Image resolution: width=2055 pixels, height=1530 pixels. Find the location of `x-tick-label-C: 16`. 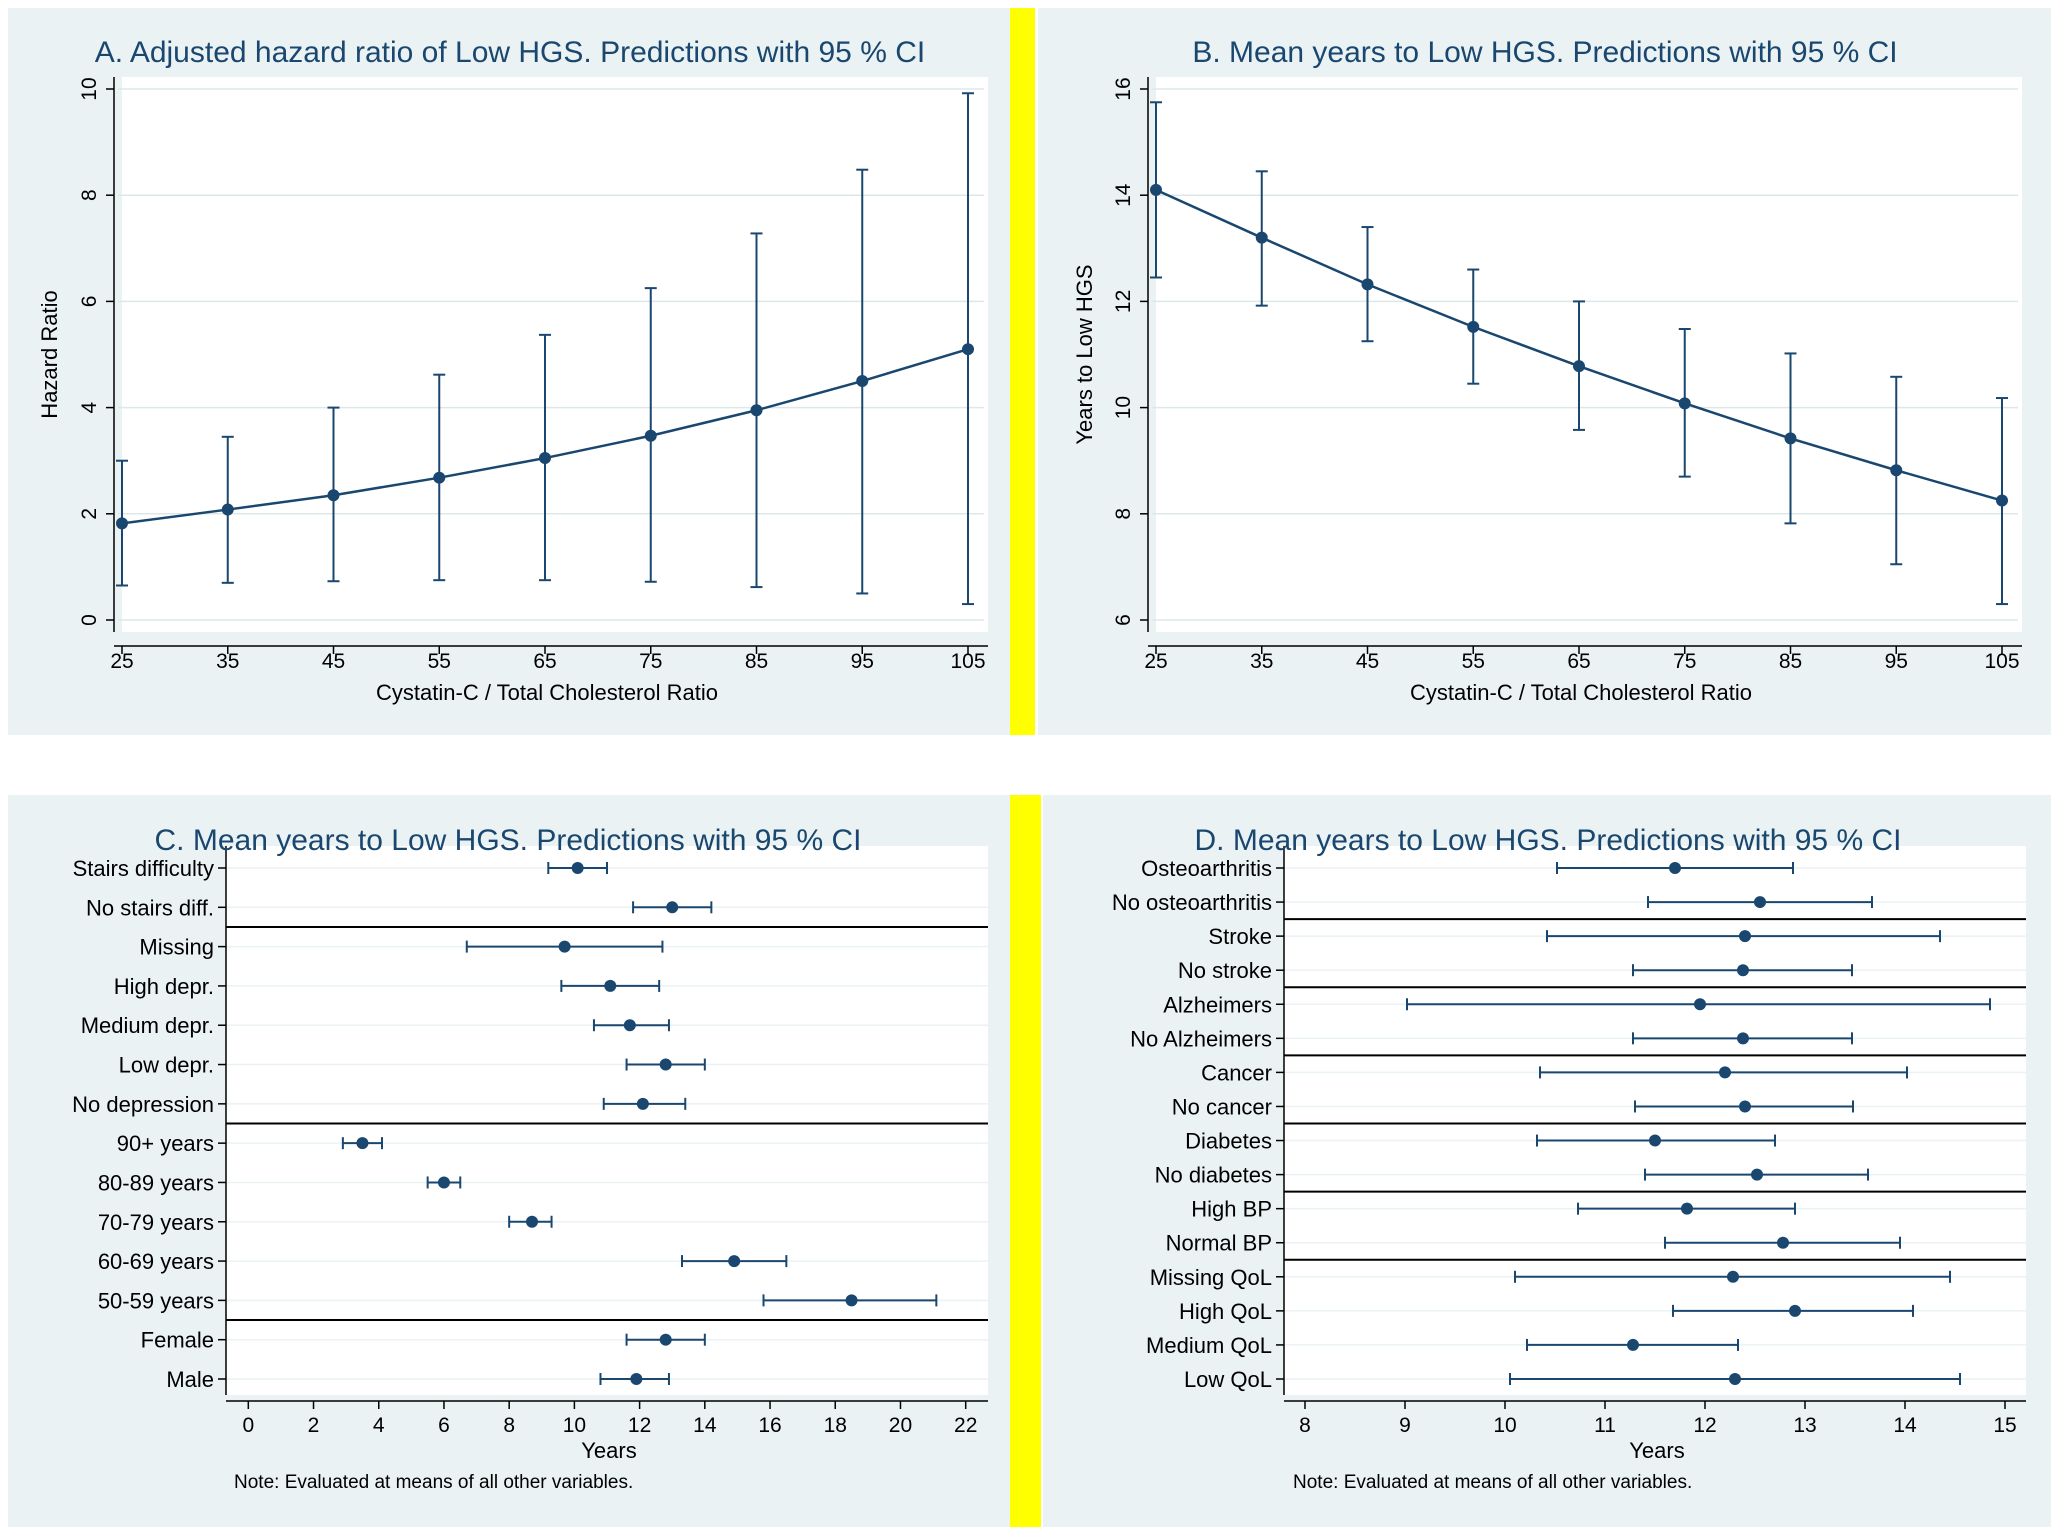

x-tick-label-C: 16 is located at coordinates (769, 1425).